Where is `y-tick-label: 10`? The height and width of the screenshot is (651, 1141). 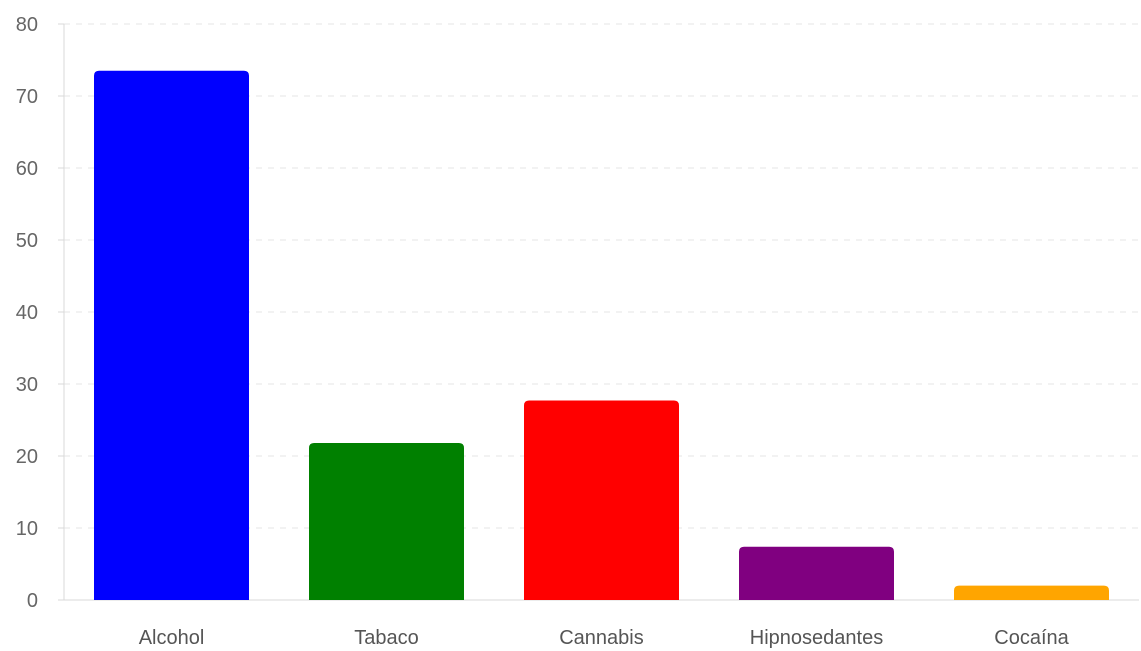 y-tick-label: 10 is located at coordinates (27, 529).